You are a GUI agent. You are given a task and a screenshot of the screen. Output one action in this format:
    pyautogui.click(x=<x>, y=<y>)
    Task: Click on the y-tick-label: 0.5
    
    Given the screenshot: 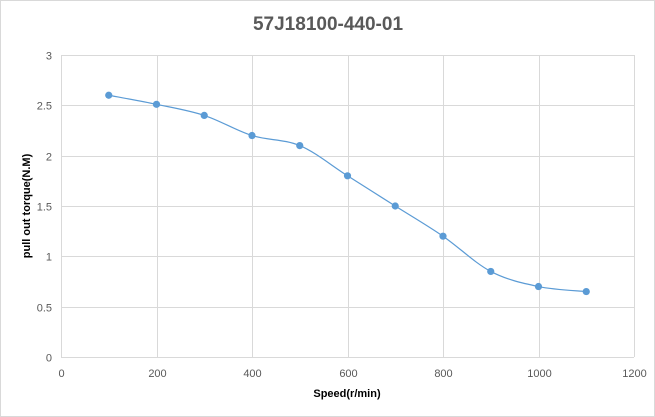 What is the action you would take?
    pyautogui.click(x=44, y=309)
    